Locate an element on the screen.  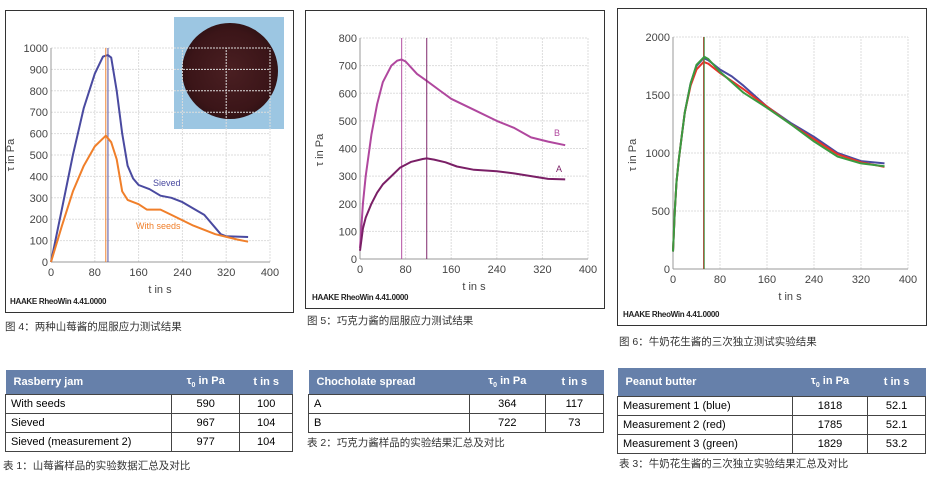
cell: 100 is located at coordinates (266, 404).